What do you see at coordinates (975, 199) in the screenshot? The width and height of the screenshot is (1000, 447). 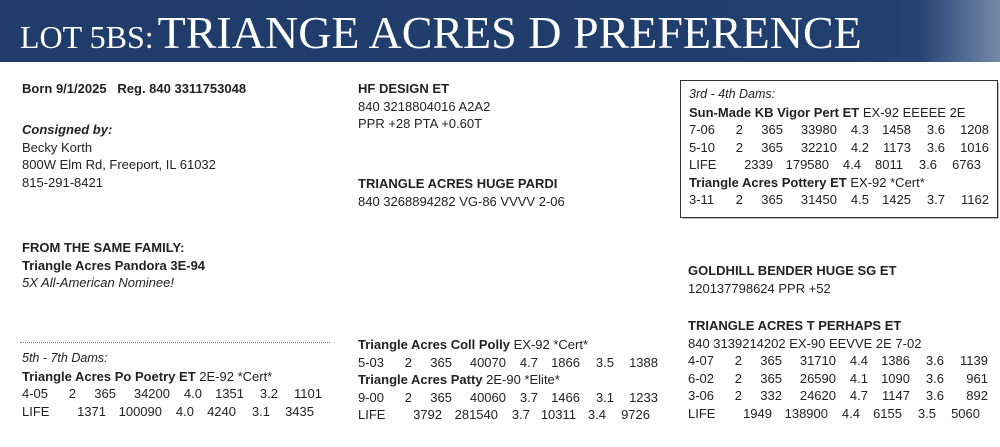 I see `record-protein: 1162` at bounding box center [975, 199].